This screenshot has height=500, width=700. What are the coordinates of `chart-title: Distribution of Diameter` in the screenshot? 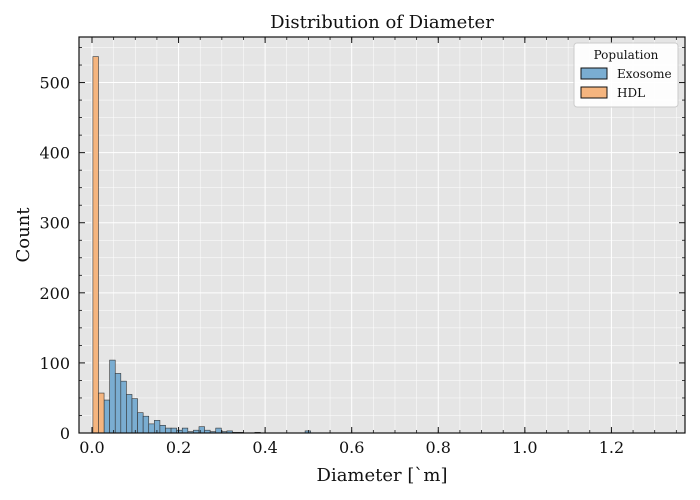 It's located at (382, 22).